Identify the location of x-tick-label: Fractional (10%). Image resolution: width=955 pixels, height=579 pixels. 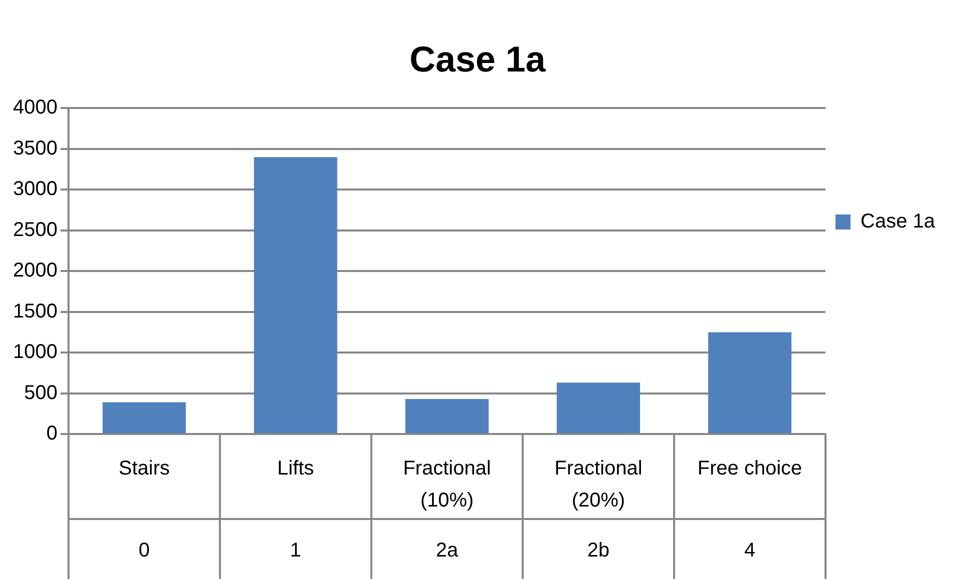
(447, 485).